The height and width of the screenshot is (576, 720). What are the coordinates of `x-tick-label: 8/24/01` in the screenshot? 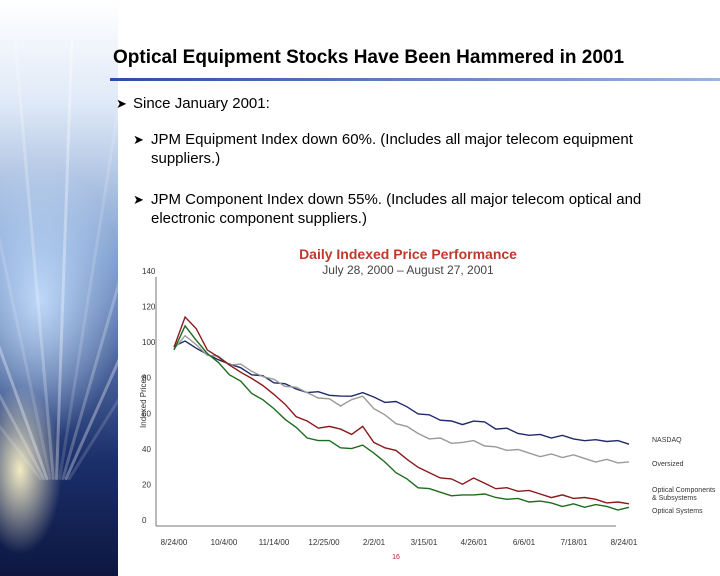 It's located at (624, 542).